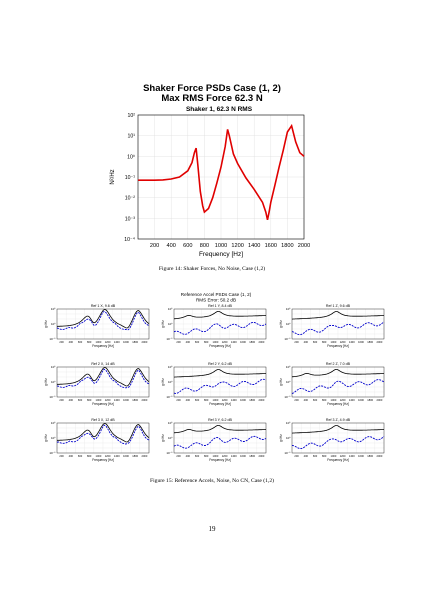 The height and width of the screenshot is (600, 424). What do you see at coordinates (271, 246) in the screenshot?
I see `x-tick-label: 1600` at bounding box center [271, 246].